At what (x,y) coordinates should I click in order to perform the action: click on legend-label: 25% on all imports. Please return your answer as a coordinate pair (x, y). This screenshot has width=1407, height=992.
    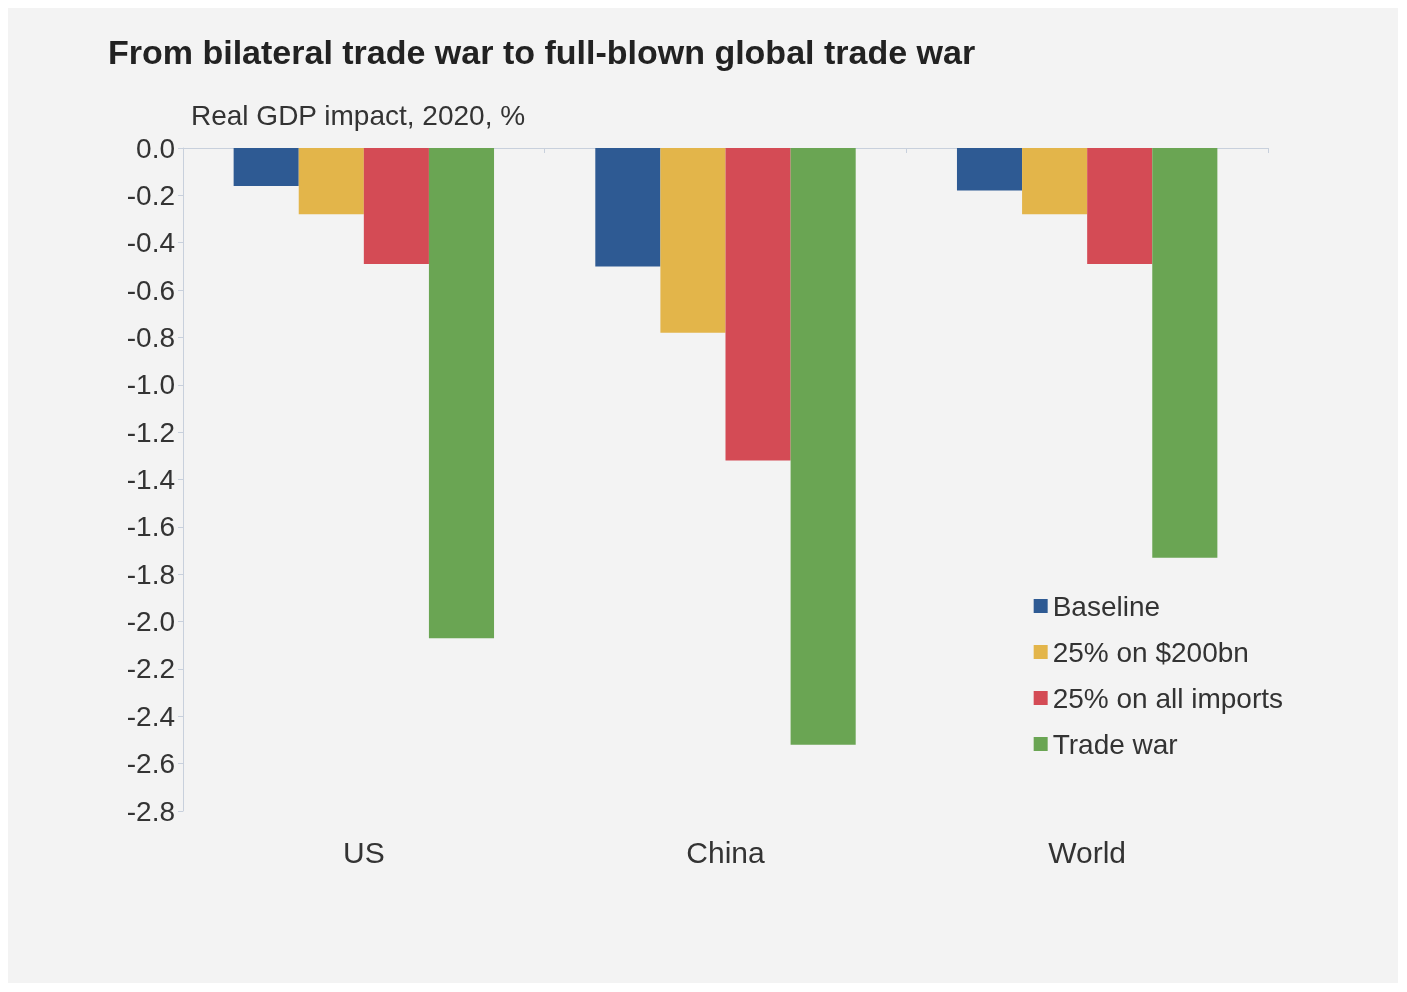
    Looking at the image, I should click on (1168, 698).